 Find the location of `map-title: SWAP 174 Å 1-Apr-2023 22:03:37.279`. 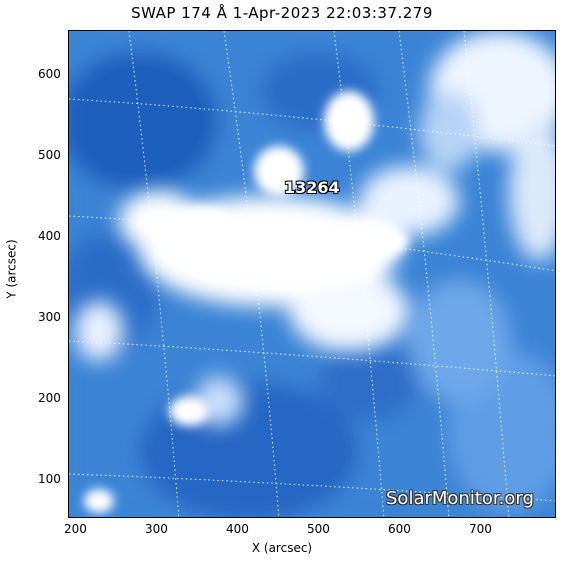

map-title: SWAP 174 Å 1-Apr-2023 22:03:37.279 is located at coordinates (282, 13).